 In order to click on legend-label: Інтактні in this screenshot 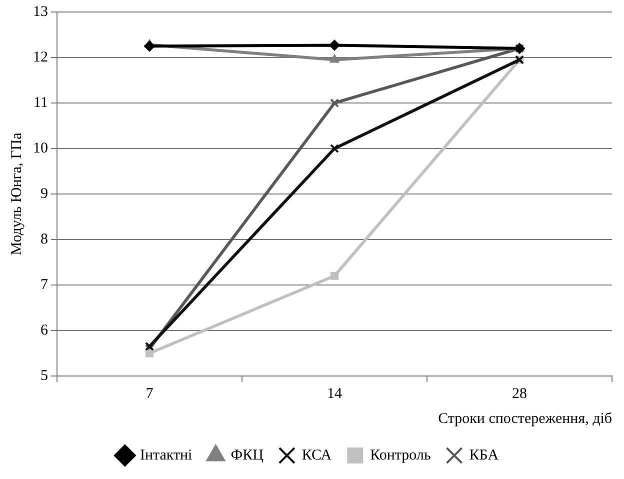, I will do `click(166, 455)`.